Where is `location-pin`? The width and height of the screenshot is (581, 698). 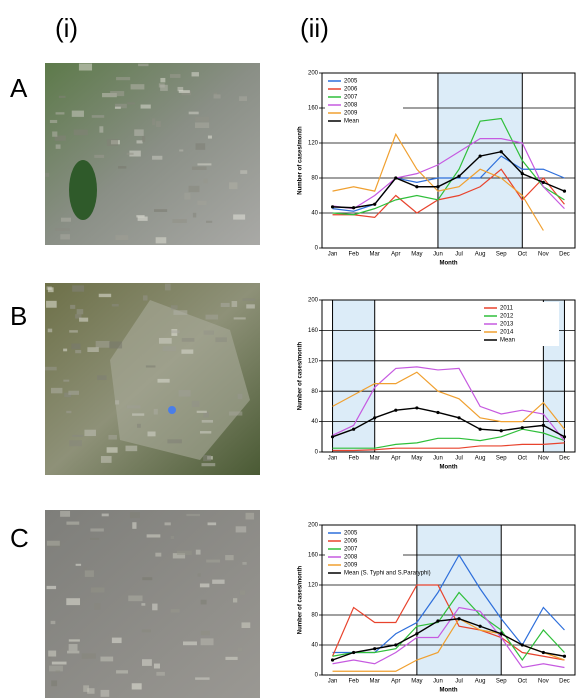
location-pin is located at coordinates (172, 410).